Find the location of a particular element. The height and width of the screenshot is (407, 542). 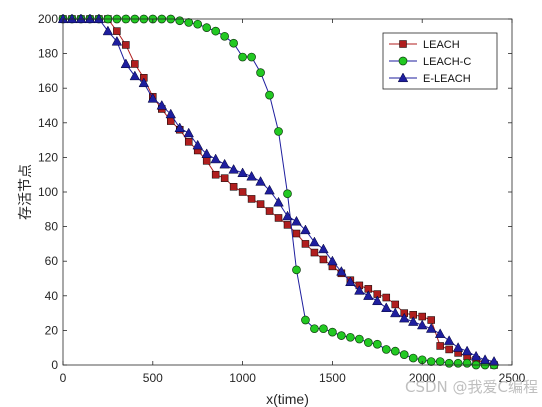

watermark-text: CSDN @我爱C编程 is located at coordinates (471, 387).